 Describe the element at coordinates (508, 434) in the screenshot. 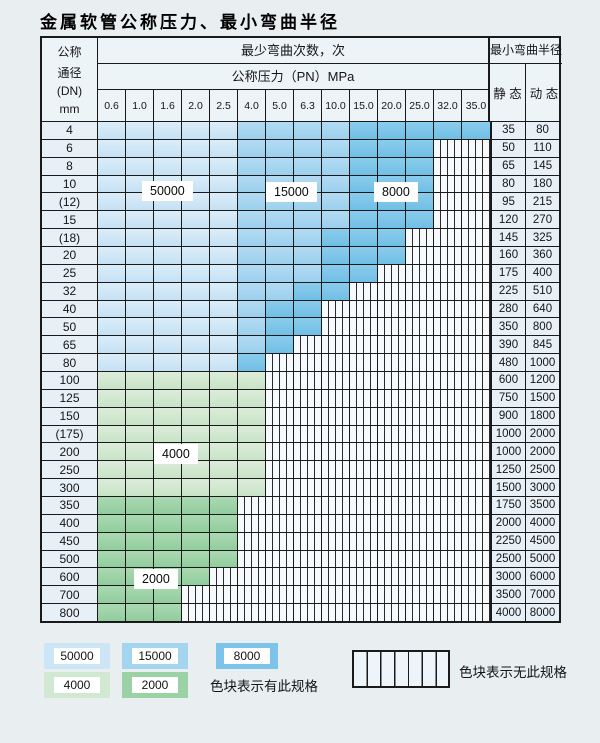

I see `static-radius-cell: 1000` at that location.